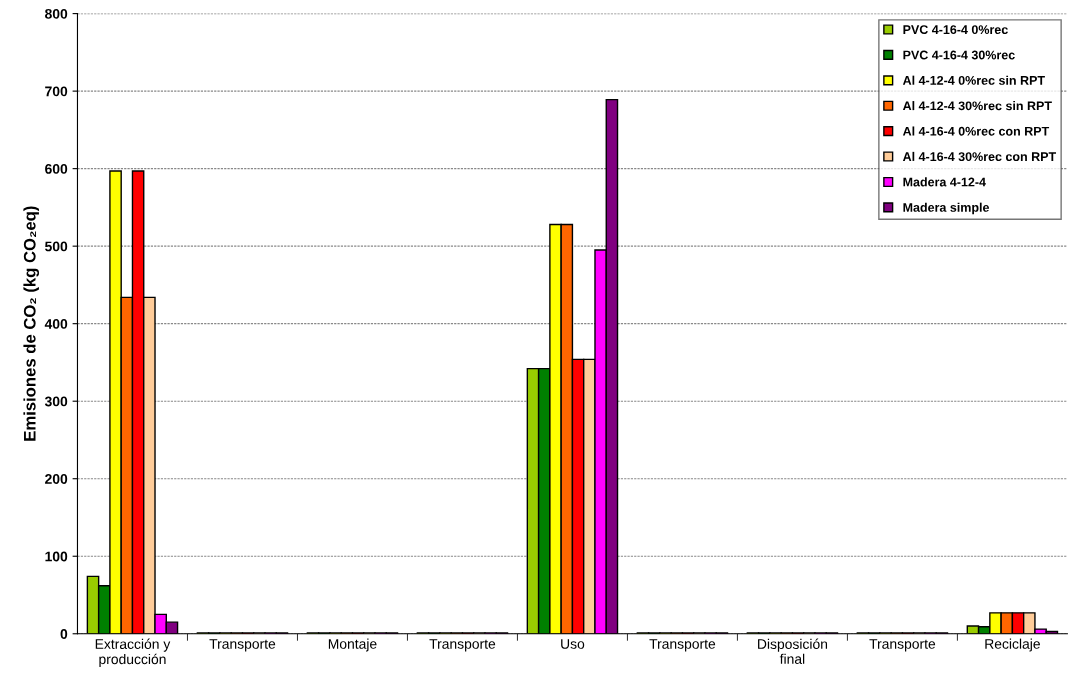 The height and width of the screenshot is (680, 1076). What do you see at coordinates (946, 208) in the screenshot?
I see `legend-label: Madera simple` at bounding box center [946, 208].